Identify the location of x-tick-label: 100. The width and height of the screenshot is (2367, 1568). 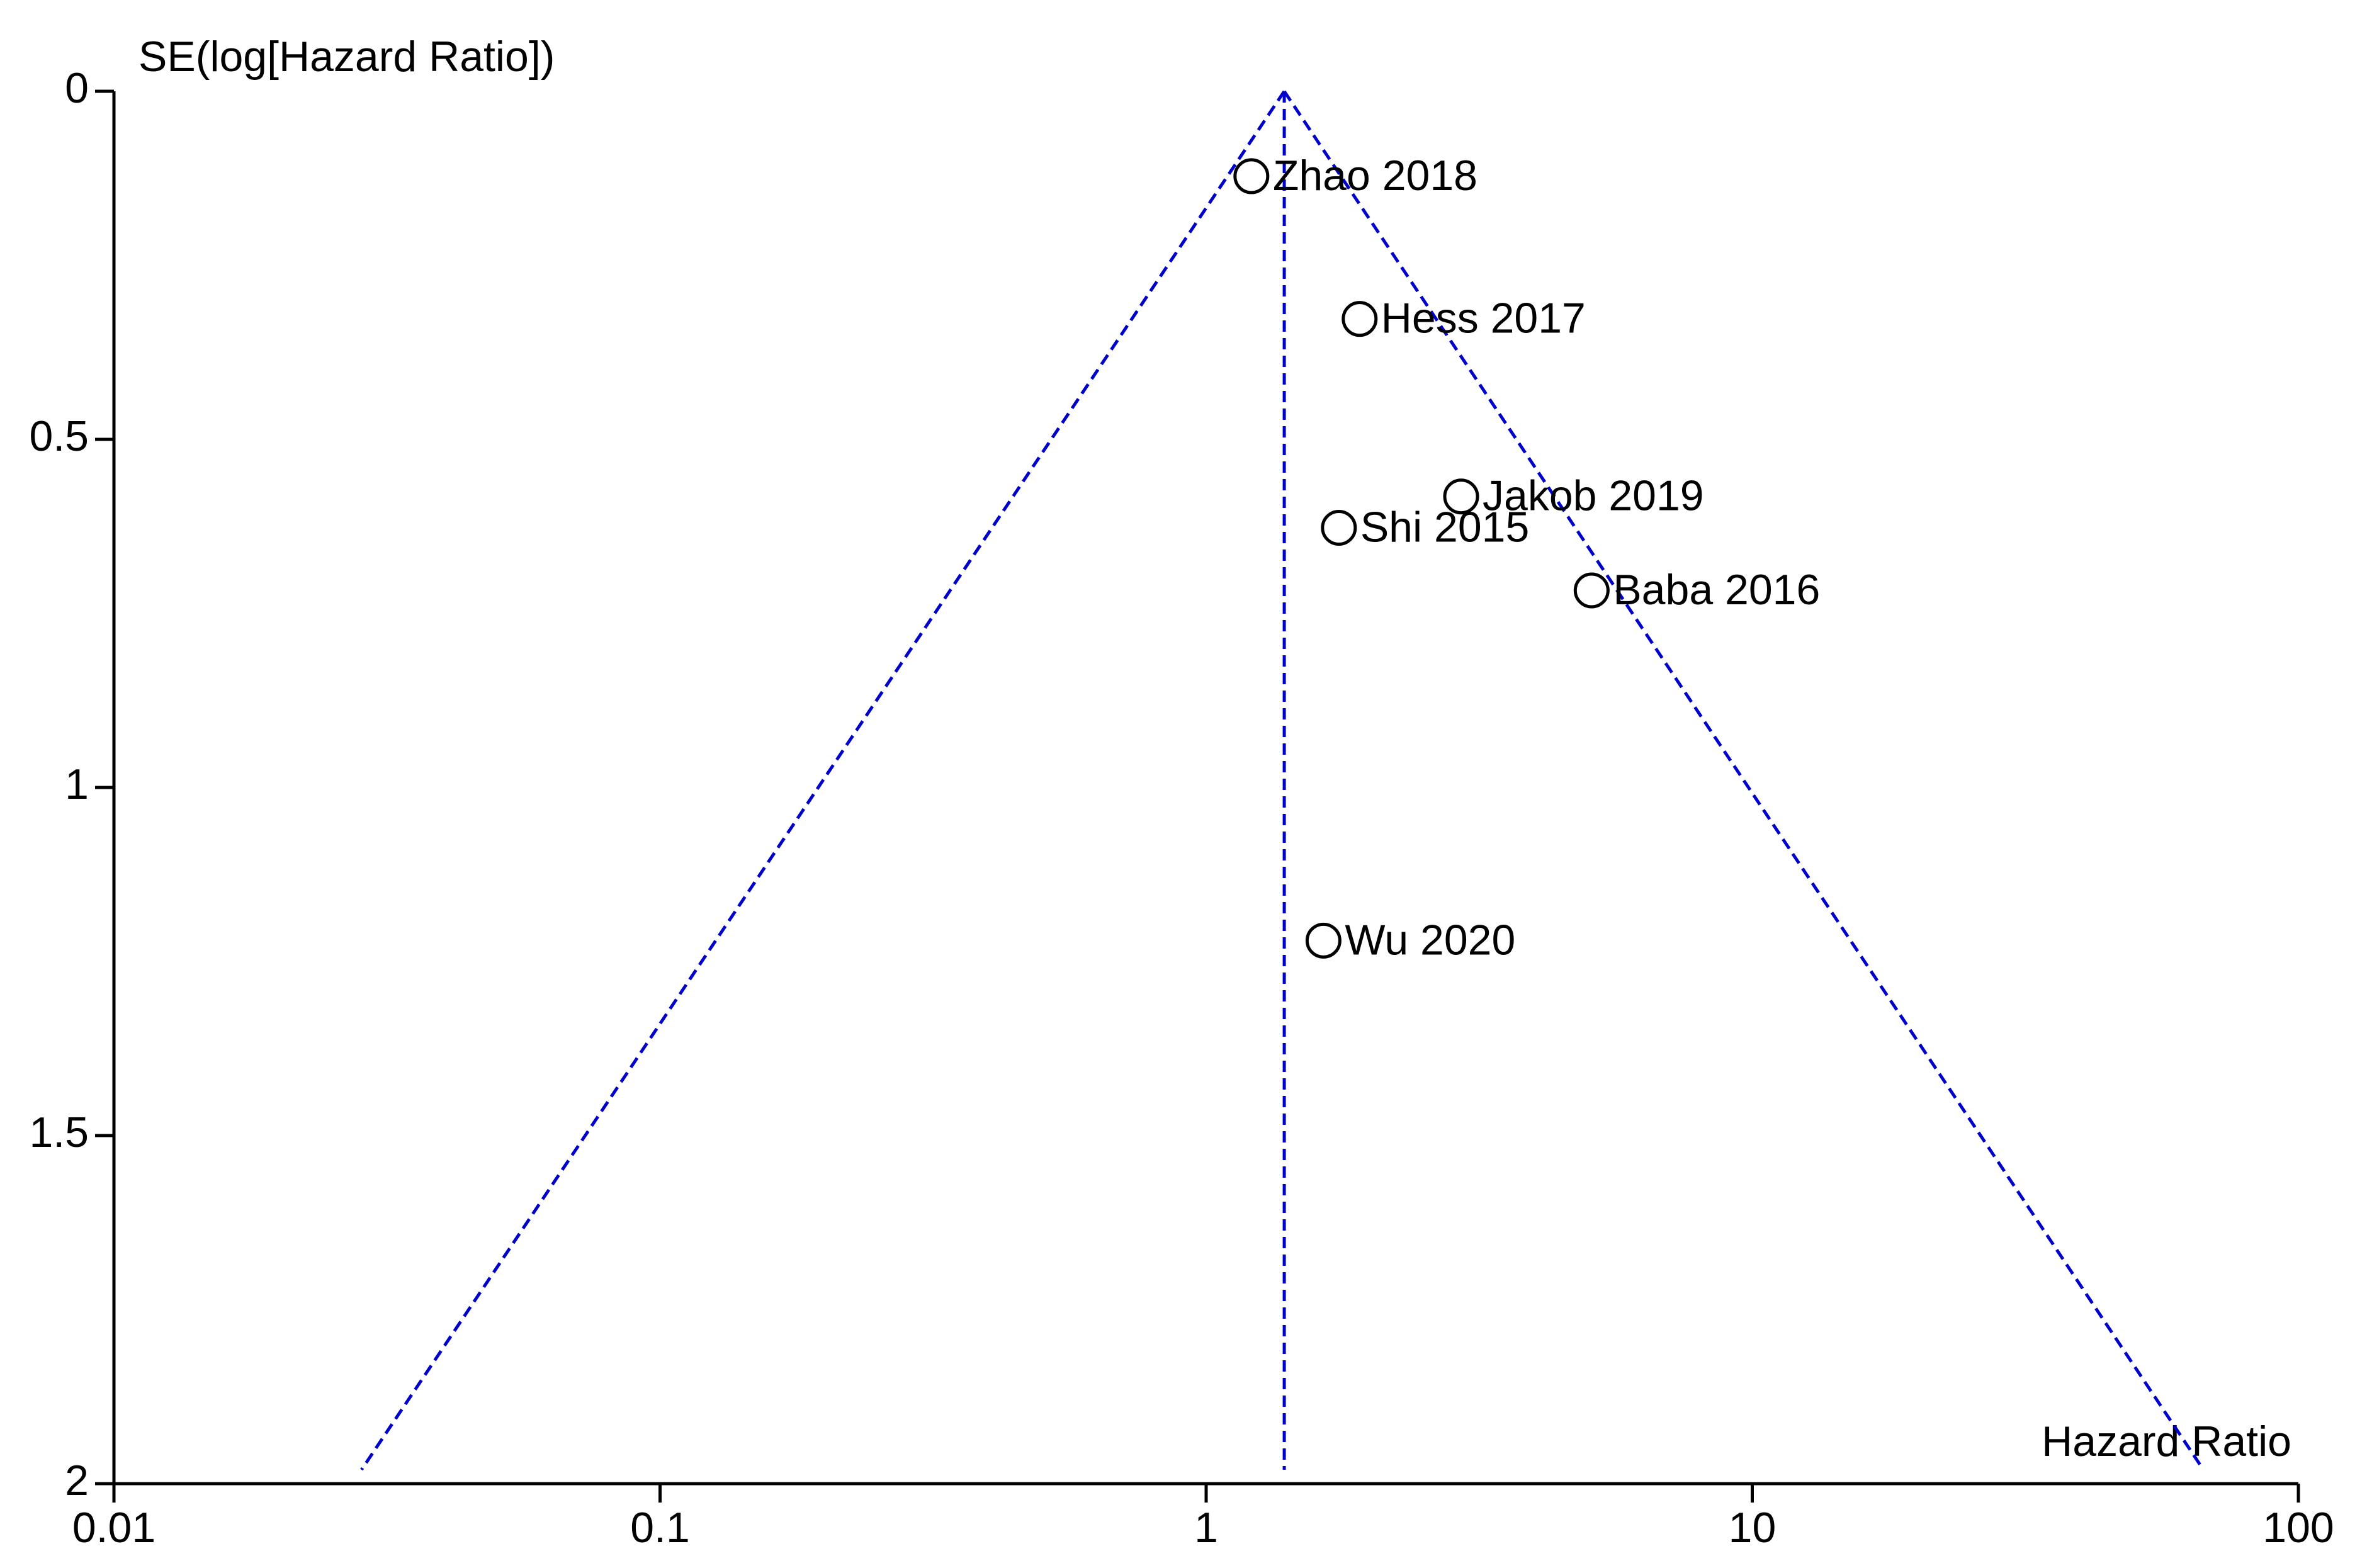
(2298, 1528).